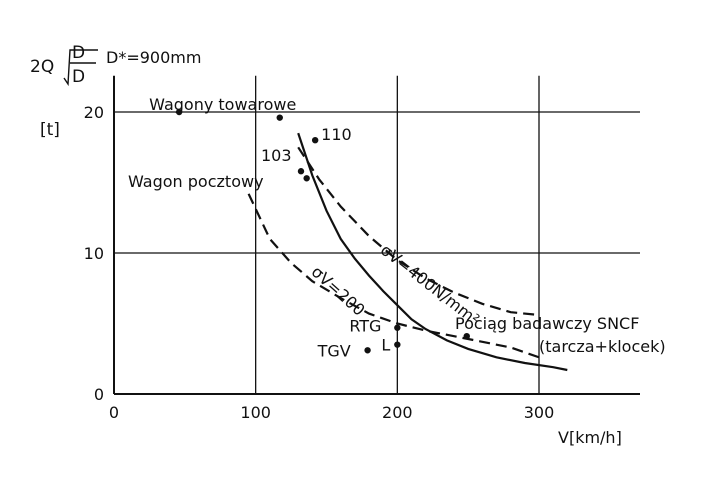  What do you see at coordinates (365, 326) in the screenshot?
I see `point-label: RTG` at bounding box center [365, 326].